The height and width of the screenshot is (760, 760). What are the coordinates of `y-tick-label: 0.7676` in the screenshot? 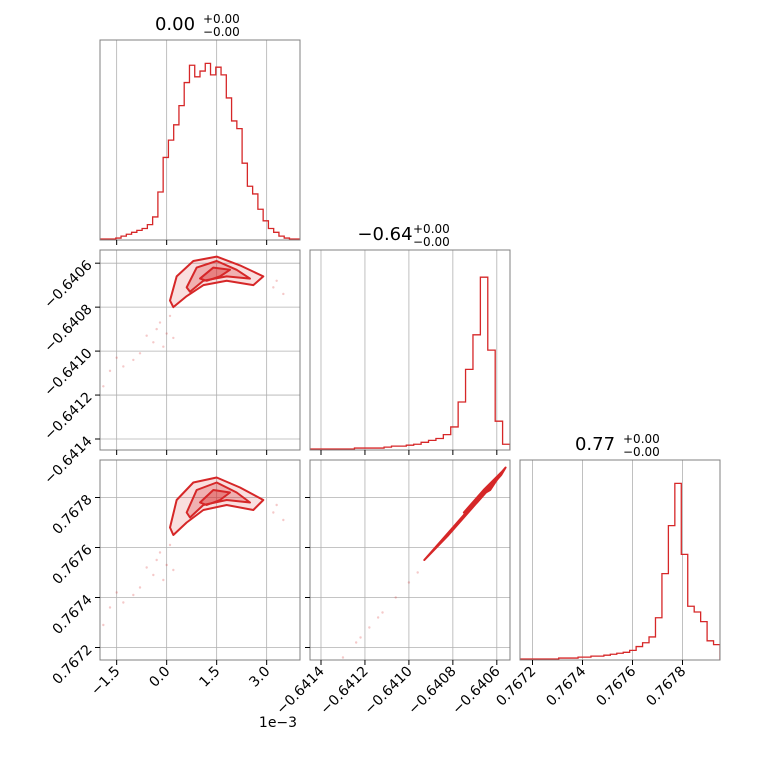 It's located at (73, 565).